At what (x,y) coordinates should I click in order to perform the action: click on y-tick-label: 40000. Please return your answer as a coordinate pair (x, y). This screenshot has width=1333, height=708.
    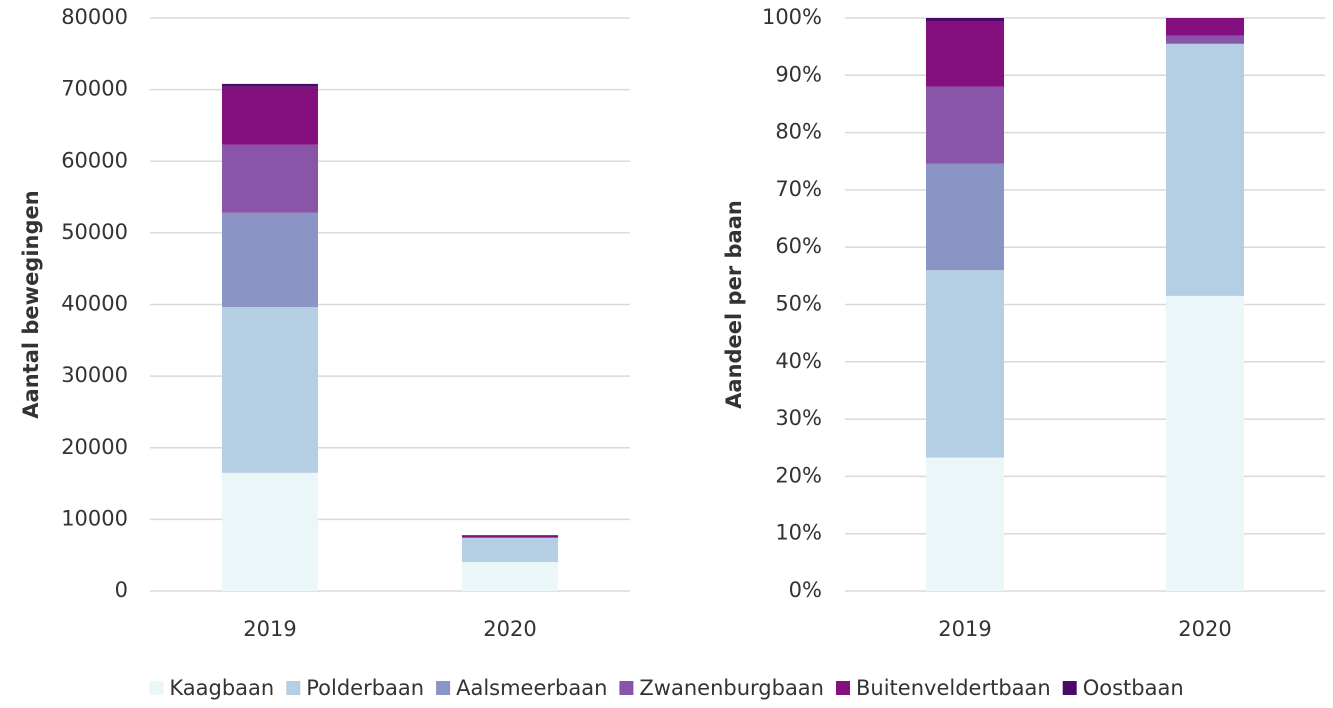
    Looking at the image, I should click on (94, 304).